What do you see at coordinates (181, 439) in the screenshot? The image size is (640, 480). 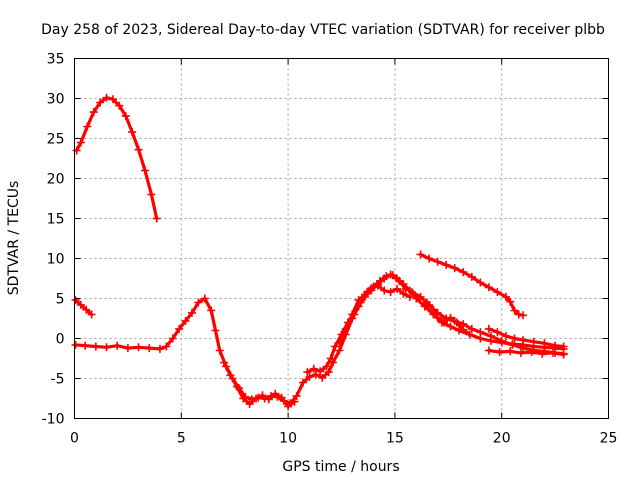 I see `x-tick-label: 5` at bounding box center [181, 439].